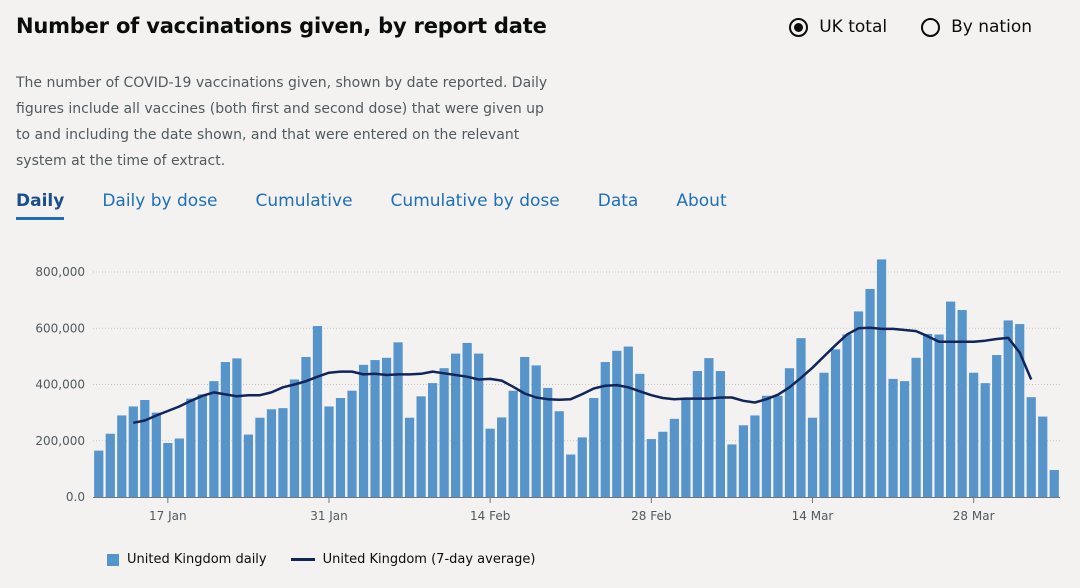 The image size is (1080, 588). I want to click on legend-item-daily: United Kingdom daily, so click(187, 559).